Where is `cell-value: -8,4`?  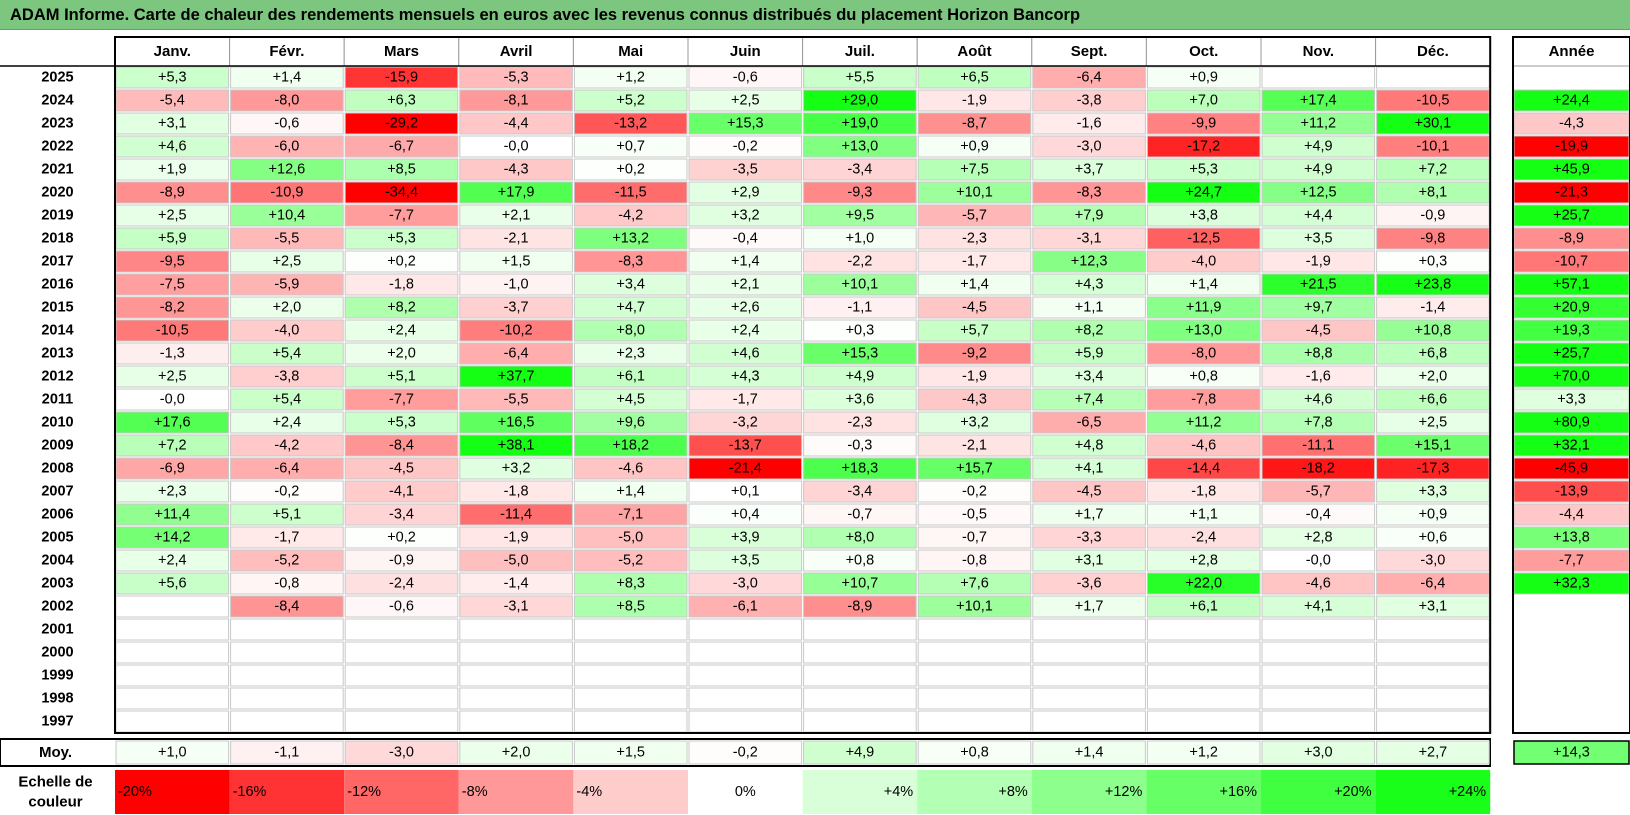
cell-value: -8,4 is located at coordinates (401, 446).